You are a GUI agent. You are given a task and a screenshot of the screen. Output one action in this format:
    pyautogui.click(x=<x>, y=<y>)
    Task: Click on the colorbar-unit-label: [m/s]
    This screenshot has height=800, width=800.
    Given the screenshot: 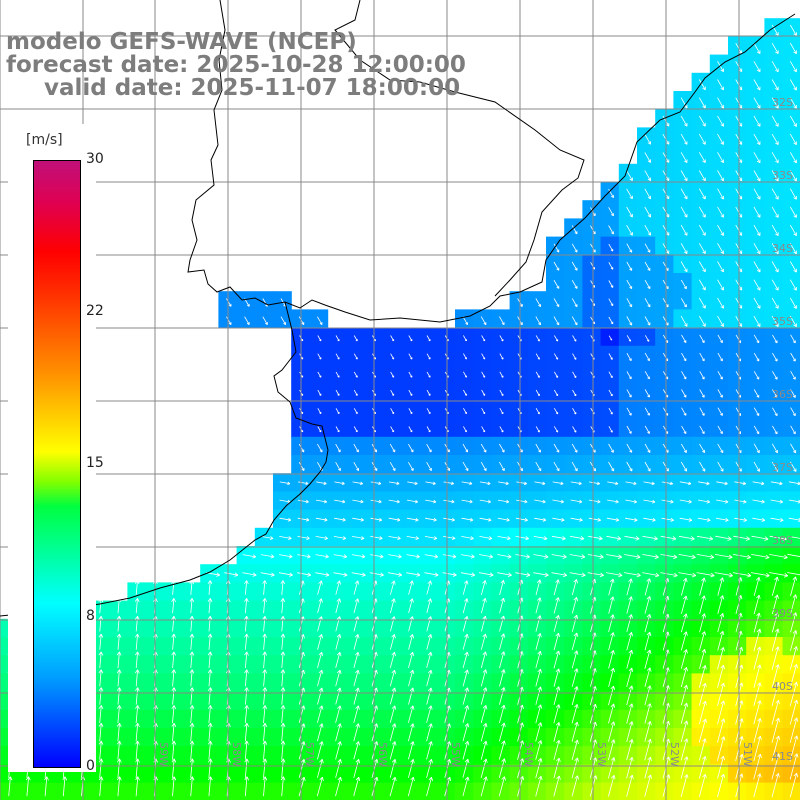 What is the action you would take?
    pyautogui.click(x=44, y=140)
    